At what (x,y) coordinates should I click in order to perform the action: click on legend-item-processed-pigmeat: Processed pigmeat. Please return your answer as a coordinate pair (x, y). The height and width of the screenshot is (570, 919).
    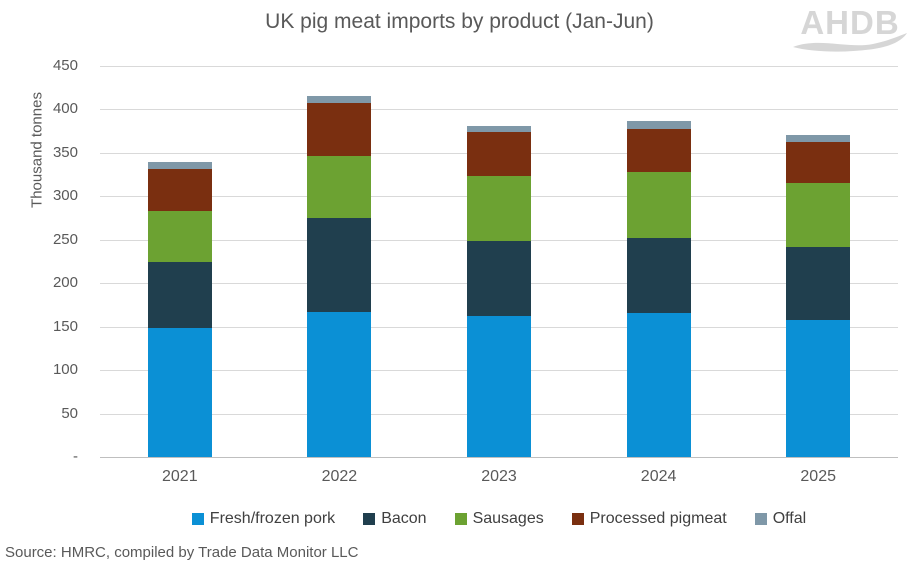
    Looking at the image, I should click on (649, 519).